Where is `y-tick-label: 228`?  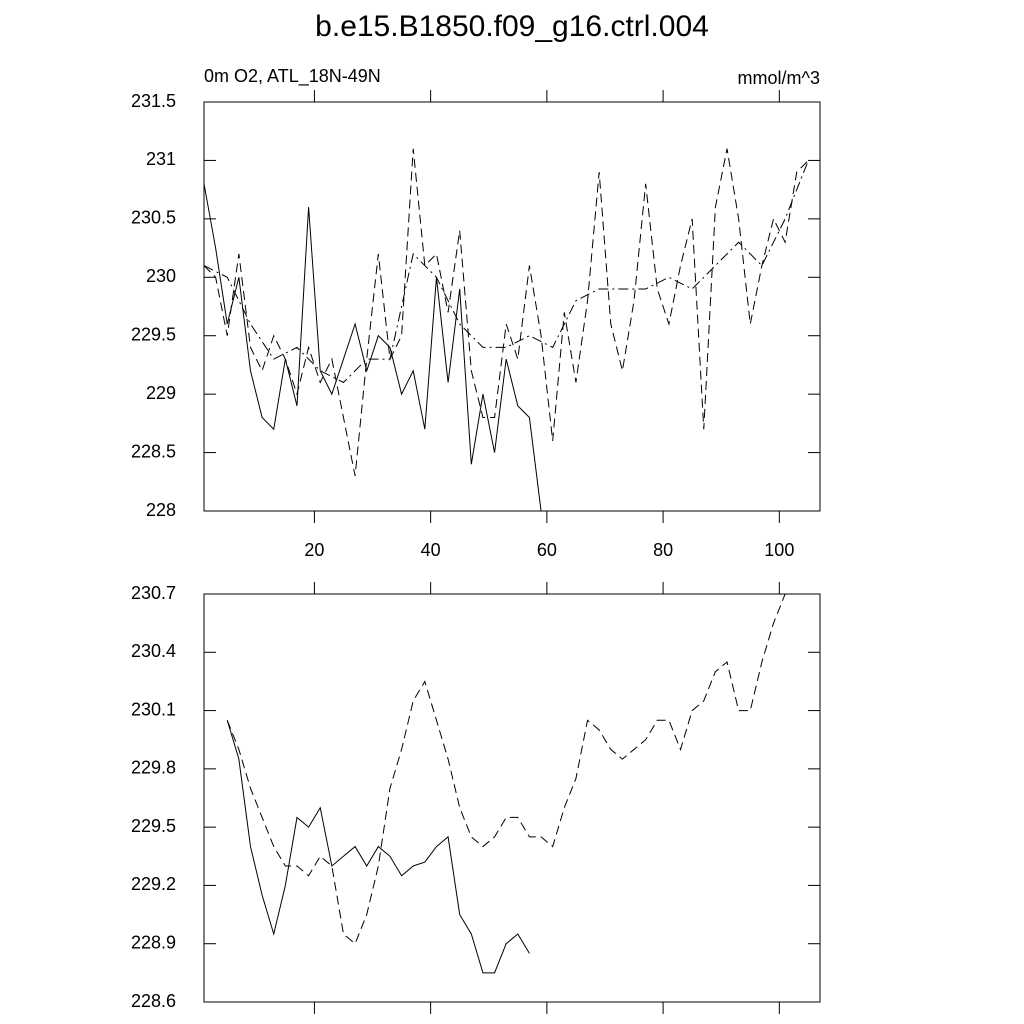
y-tick-label: 228 is located at coordinates (161, 510).